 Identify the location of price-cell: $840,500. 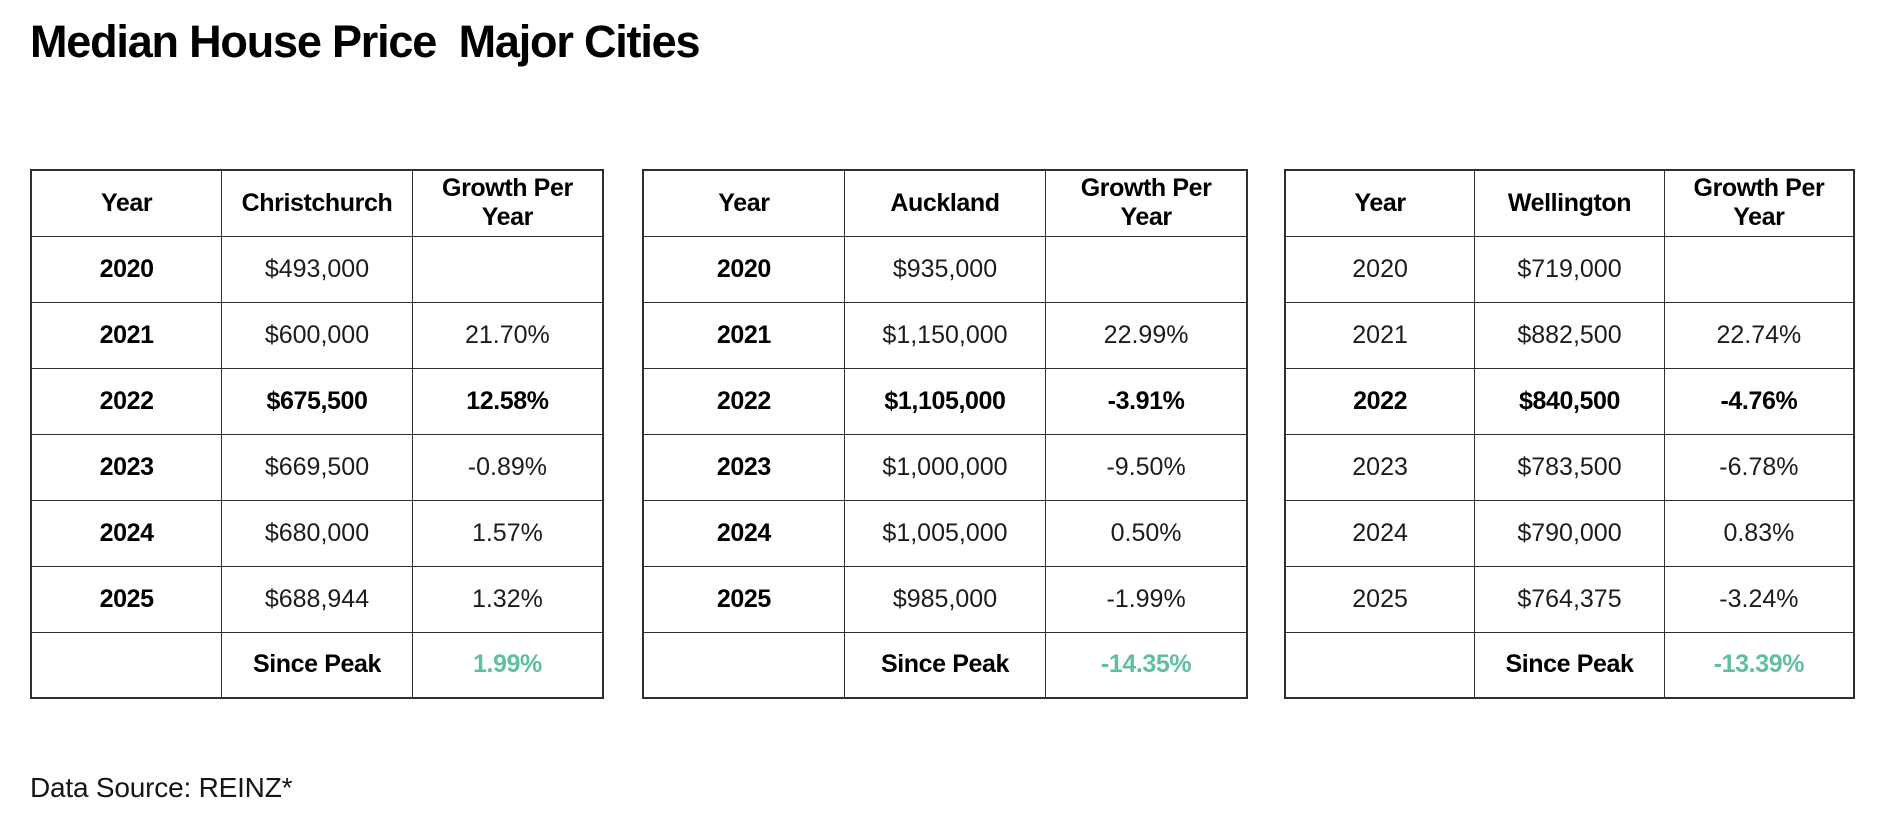
(1569, 401).